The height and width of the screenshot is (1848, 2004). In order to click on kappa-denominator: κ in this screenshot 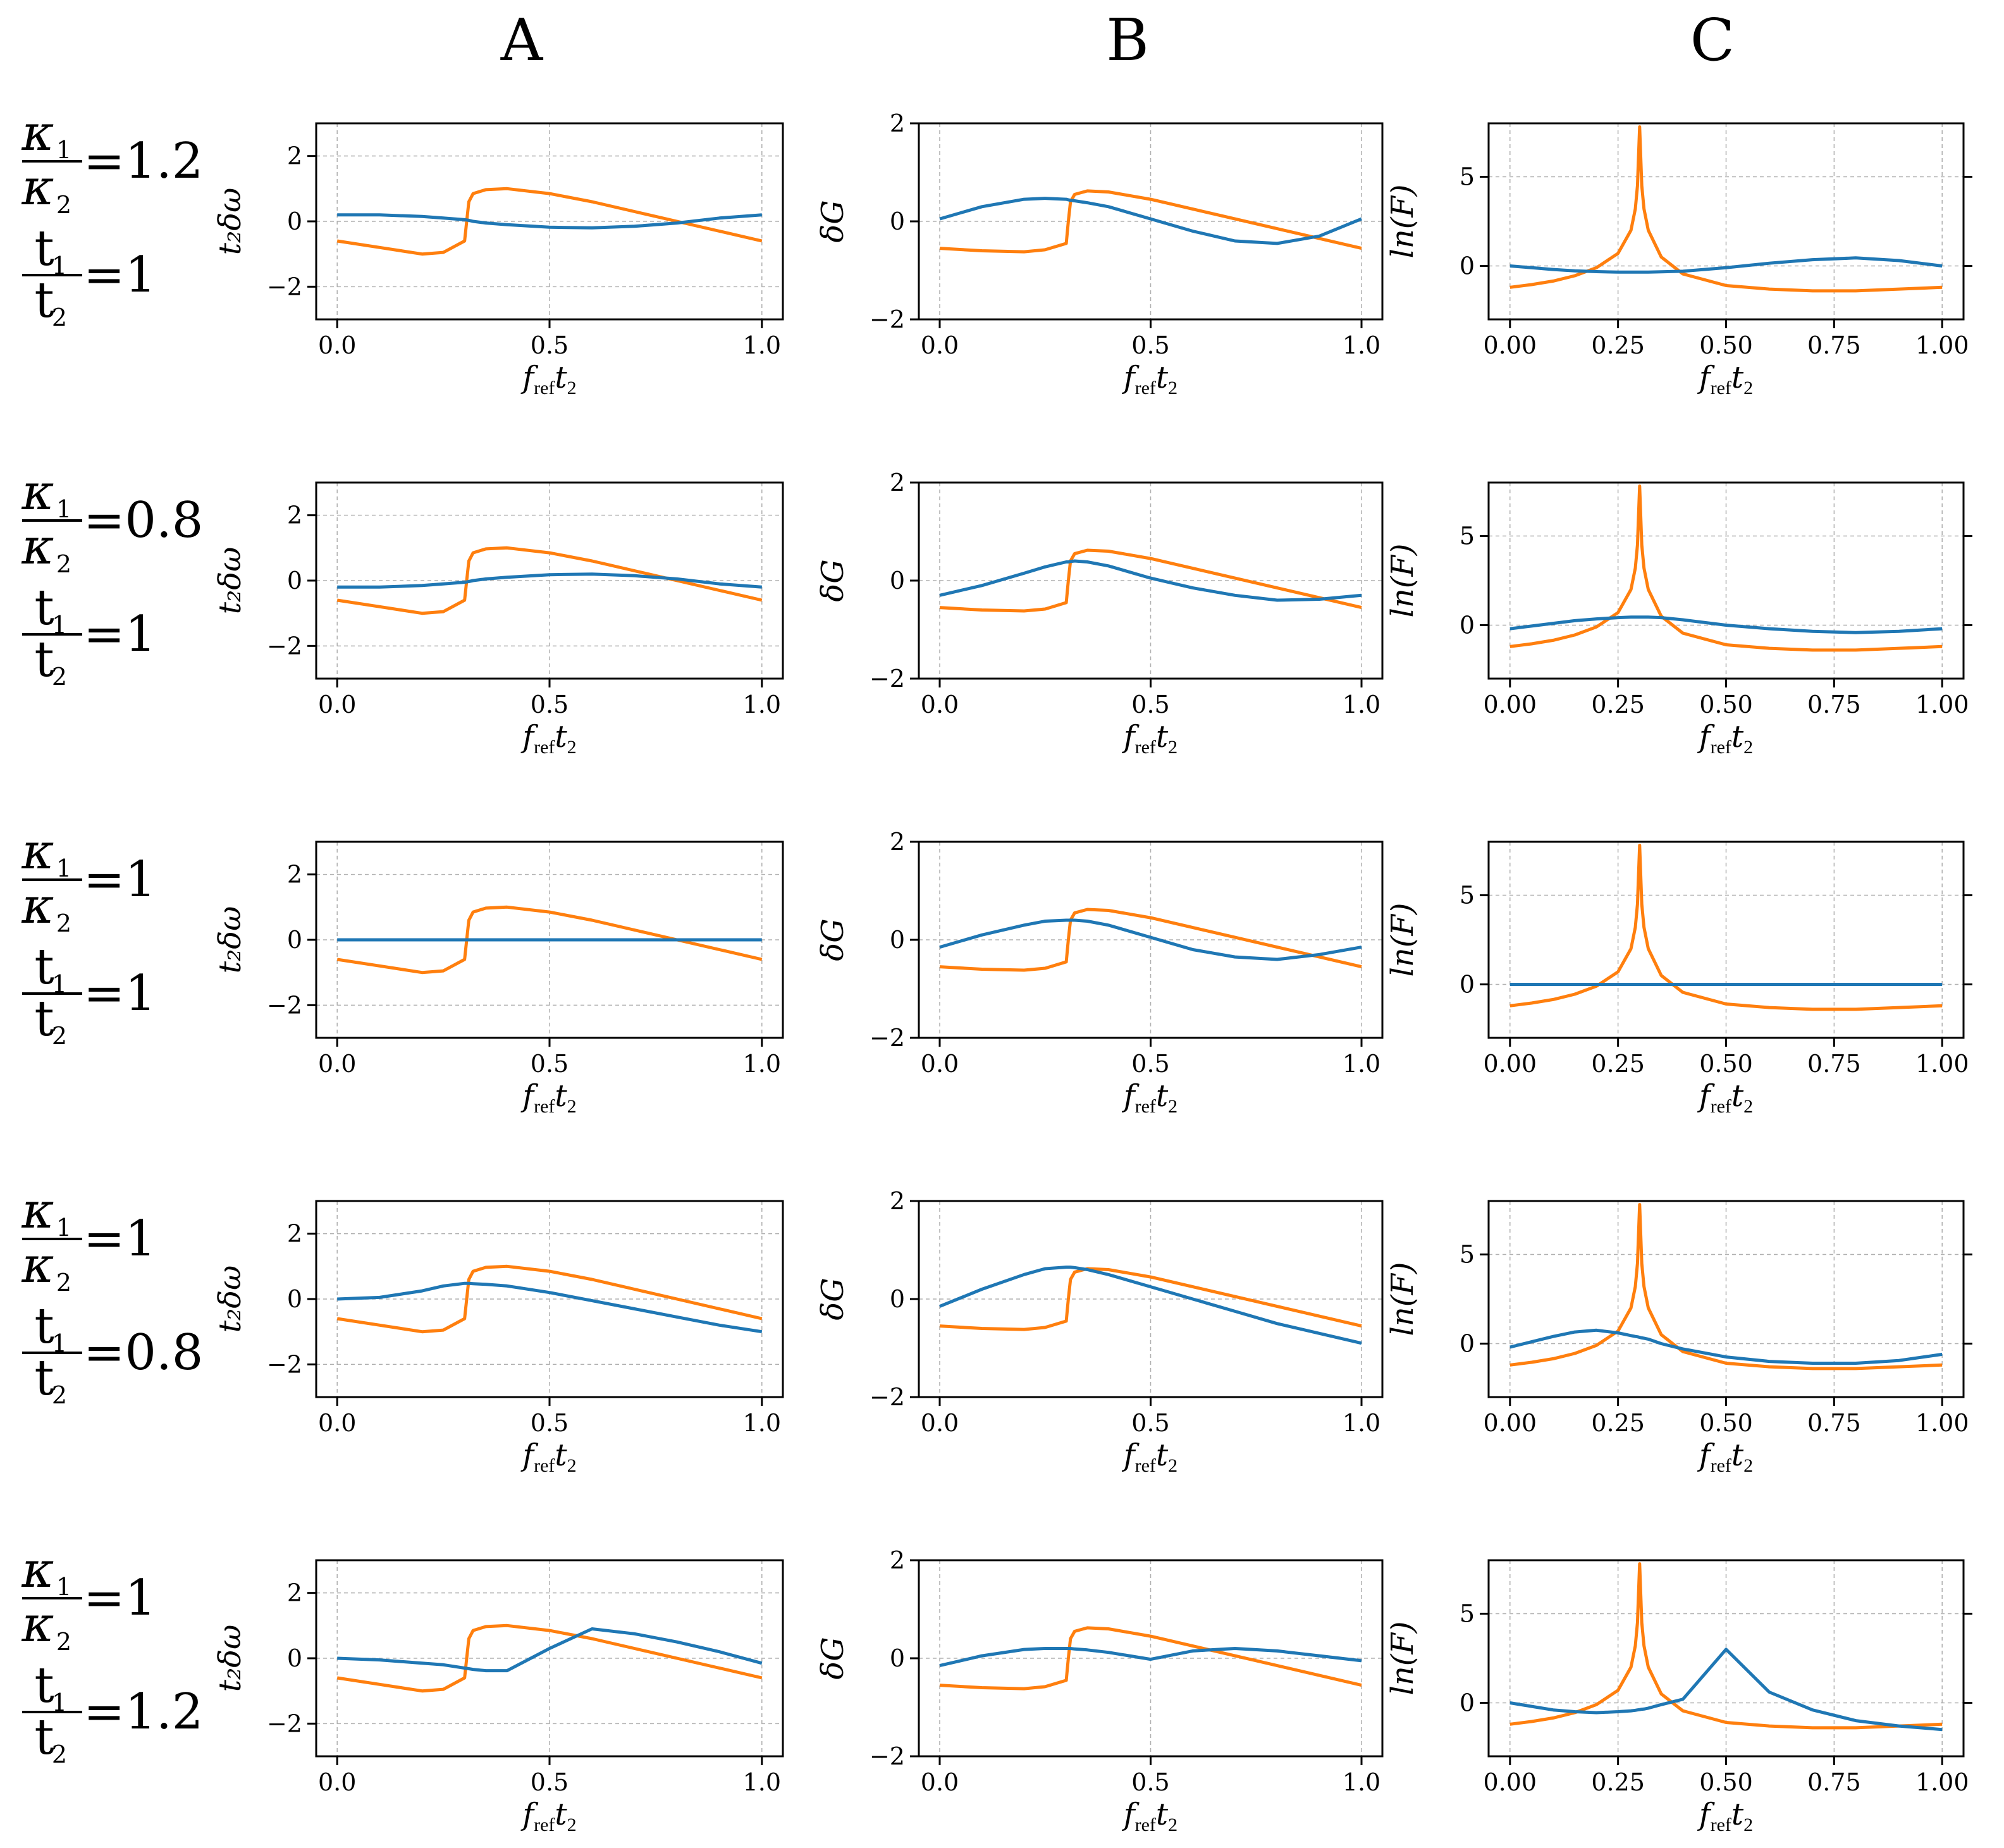, I will do `click(38, 188)`.